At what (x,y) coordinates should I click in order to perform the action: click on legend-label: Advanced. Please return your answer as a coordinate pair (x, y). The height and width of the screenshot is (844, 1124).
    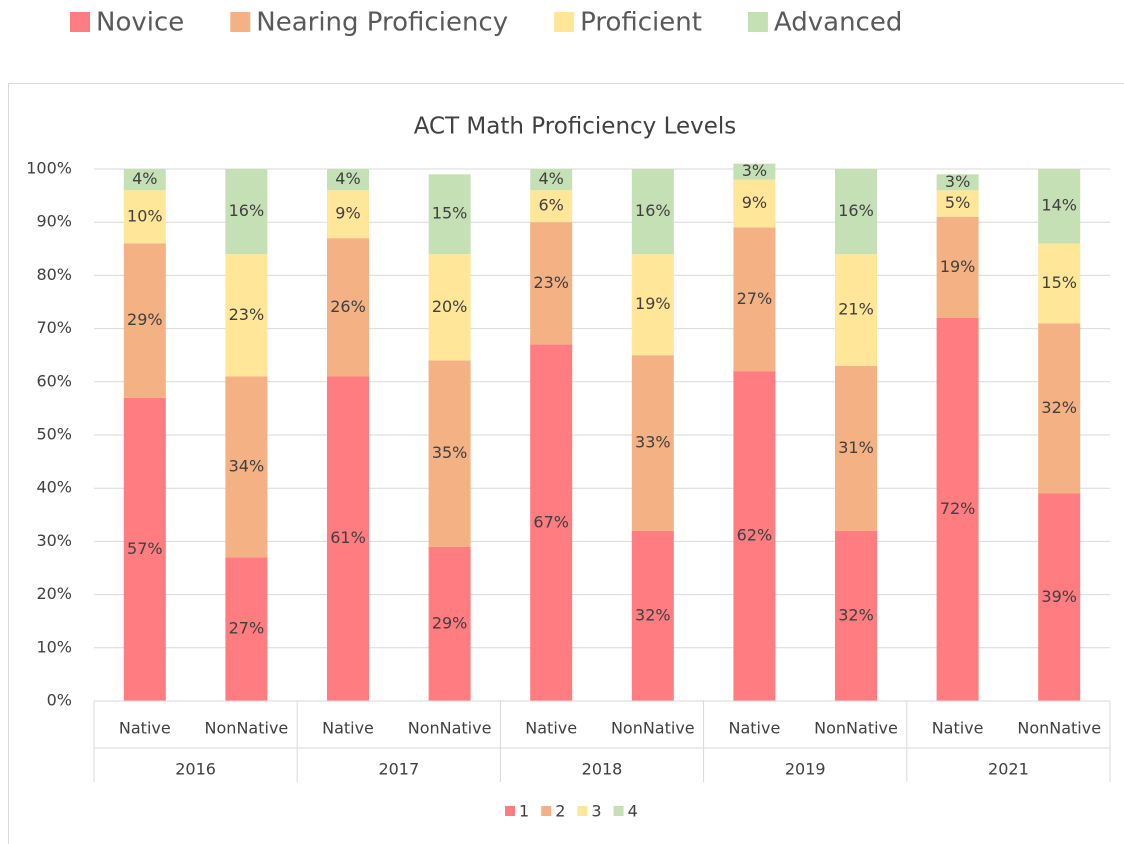
    Looking at the image, I should click on (838, 23).